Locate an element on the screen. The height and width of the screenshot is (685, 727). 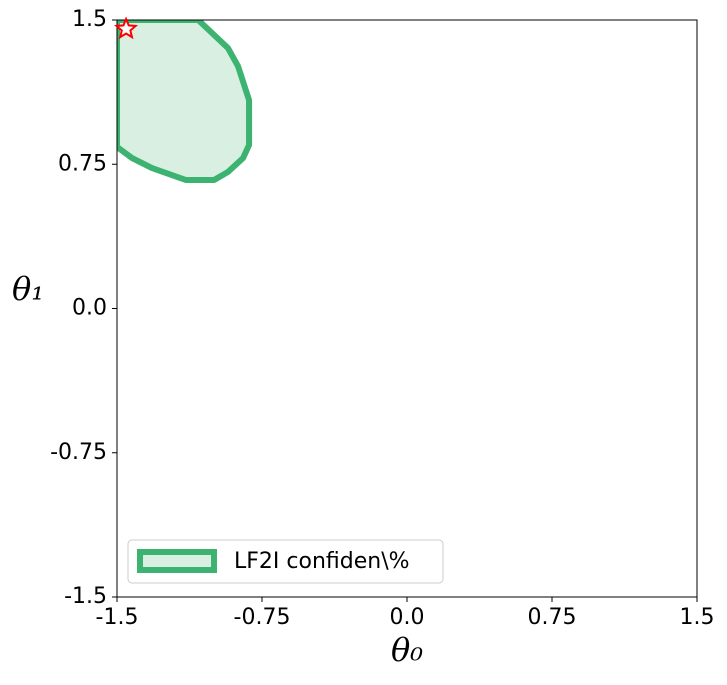
legend-swatch is located at coordinates (177, 561).